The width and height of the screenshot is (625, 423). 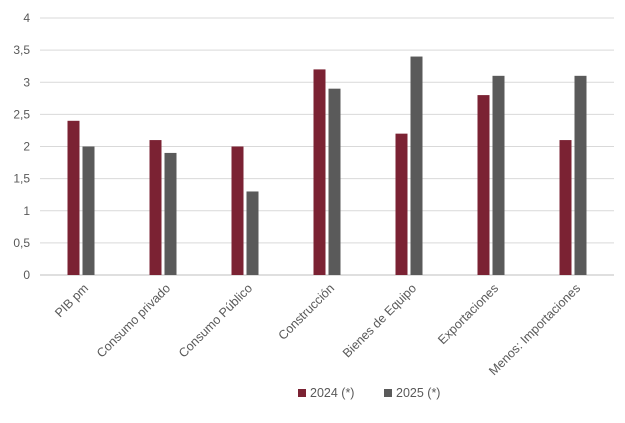 I want to click on x-tick-label: Consumo Público, so click(x=215, y=320).